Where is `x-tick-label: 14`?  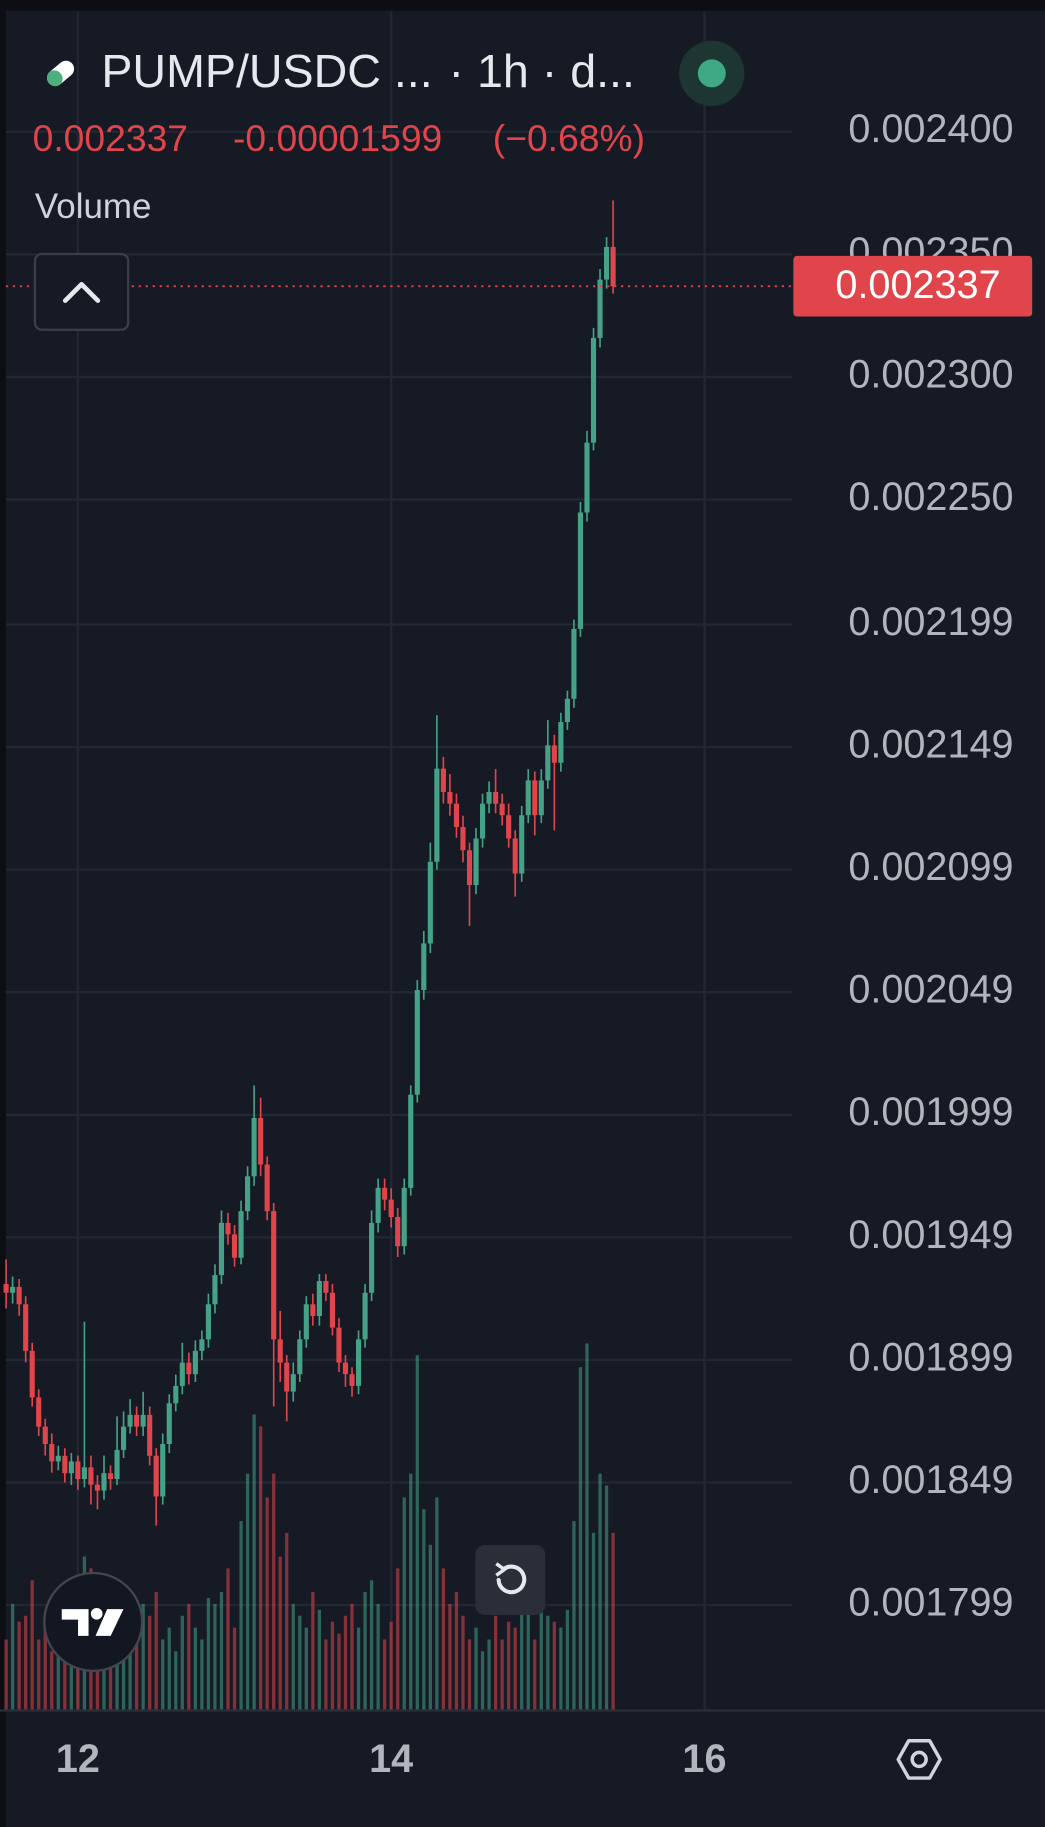 x-tick-label: 14 is located at coordinates (391, 1759).